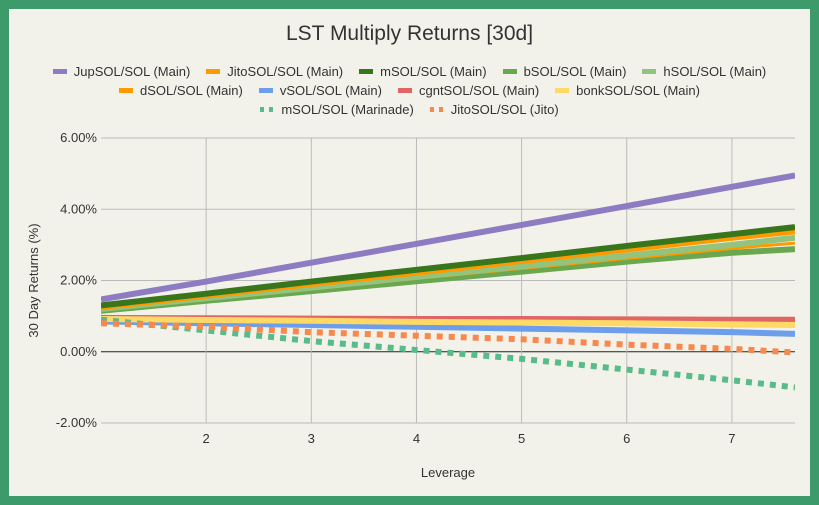 The image size is (819, 505). Describe the element at coordinates (285, 71) in the screenshot. I see `legend-label: JitoSOL/SOL (Main)` at that location.